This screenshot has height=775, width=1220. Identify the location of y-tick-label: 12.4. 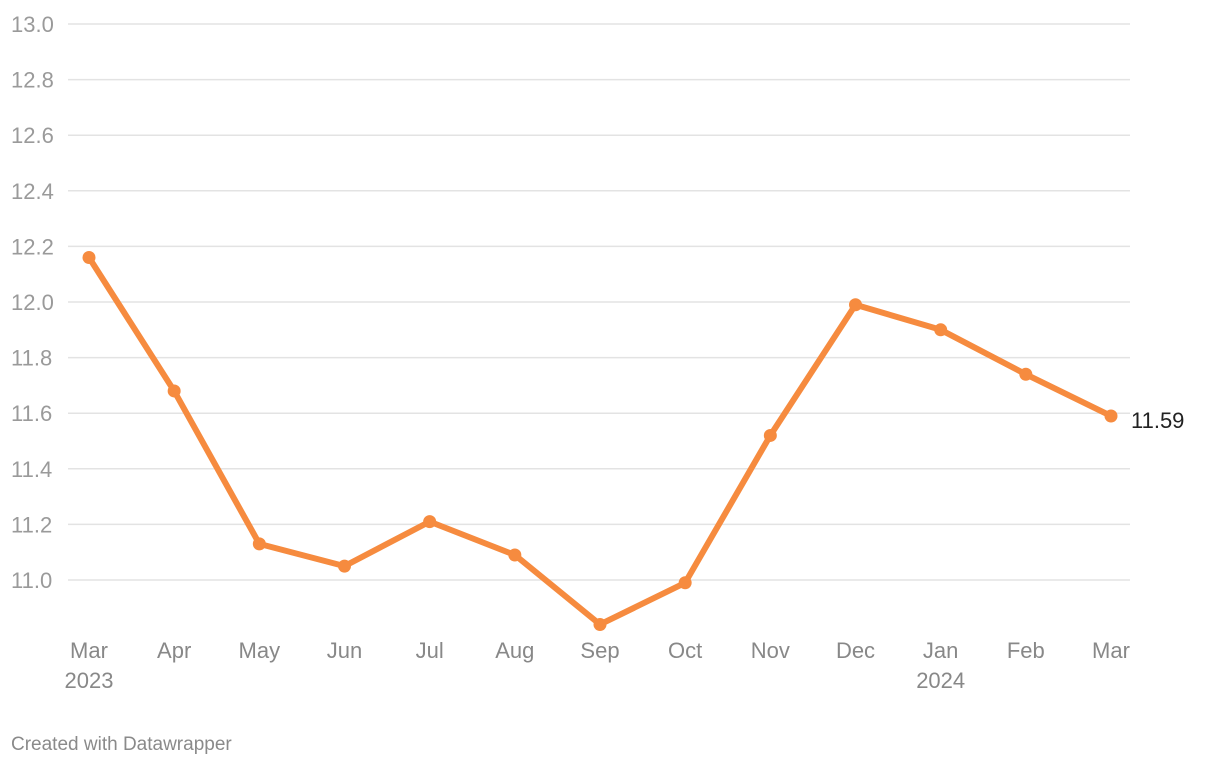
(32, 191).